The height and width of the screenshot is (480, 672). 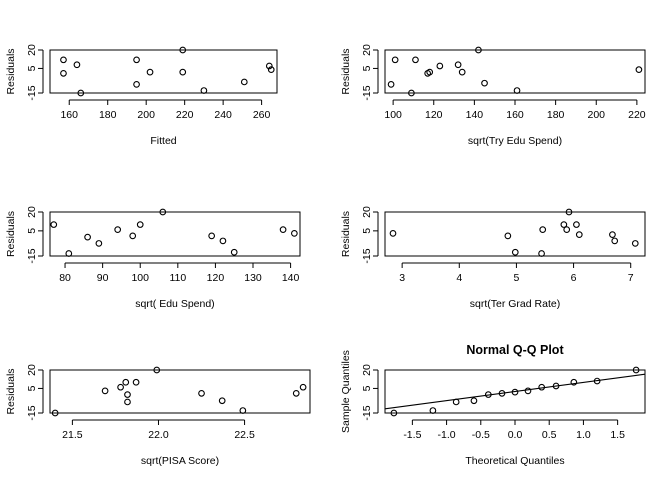 I want to click on panel-4-y-tick-label: 20, so click(x=367, y=212).